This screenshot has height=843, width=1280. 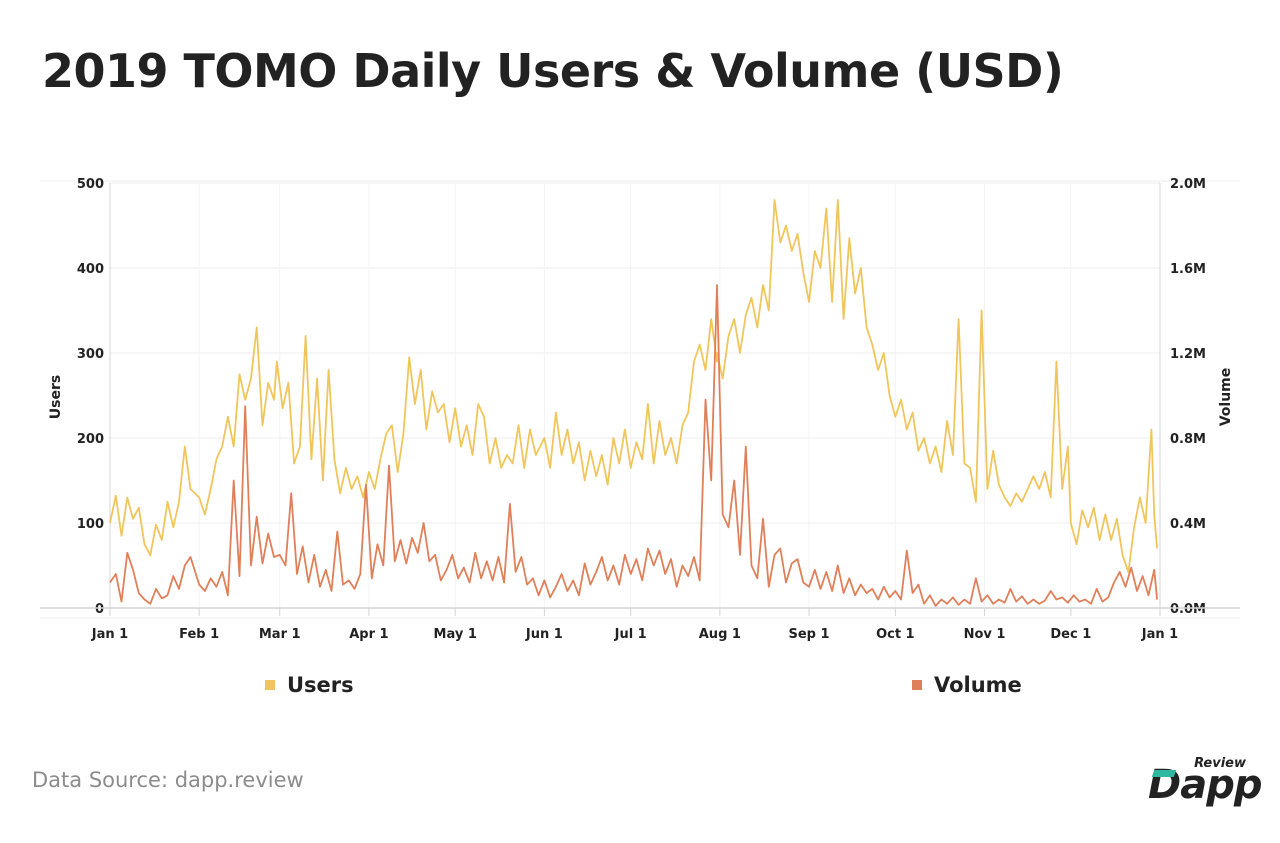 I want to click on x-tick-label: May 1, so click(x=455, y=634).